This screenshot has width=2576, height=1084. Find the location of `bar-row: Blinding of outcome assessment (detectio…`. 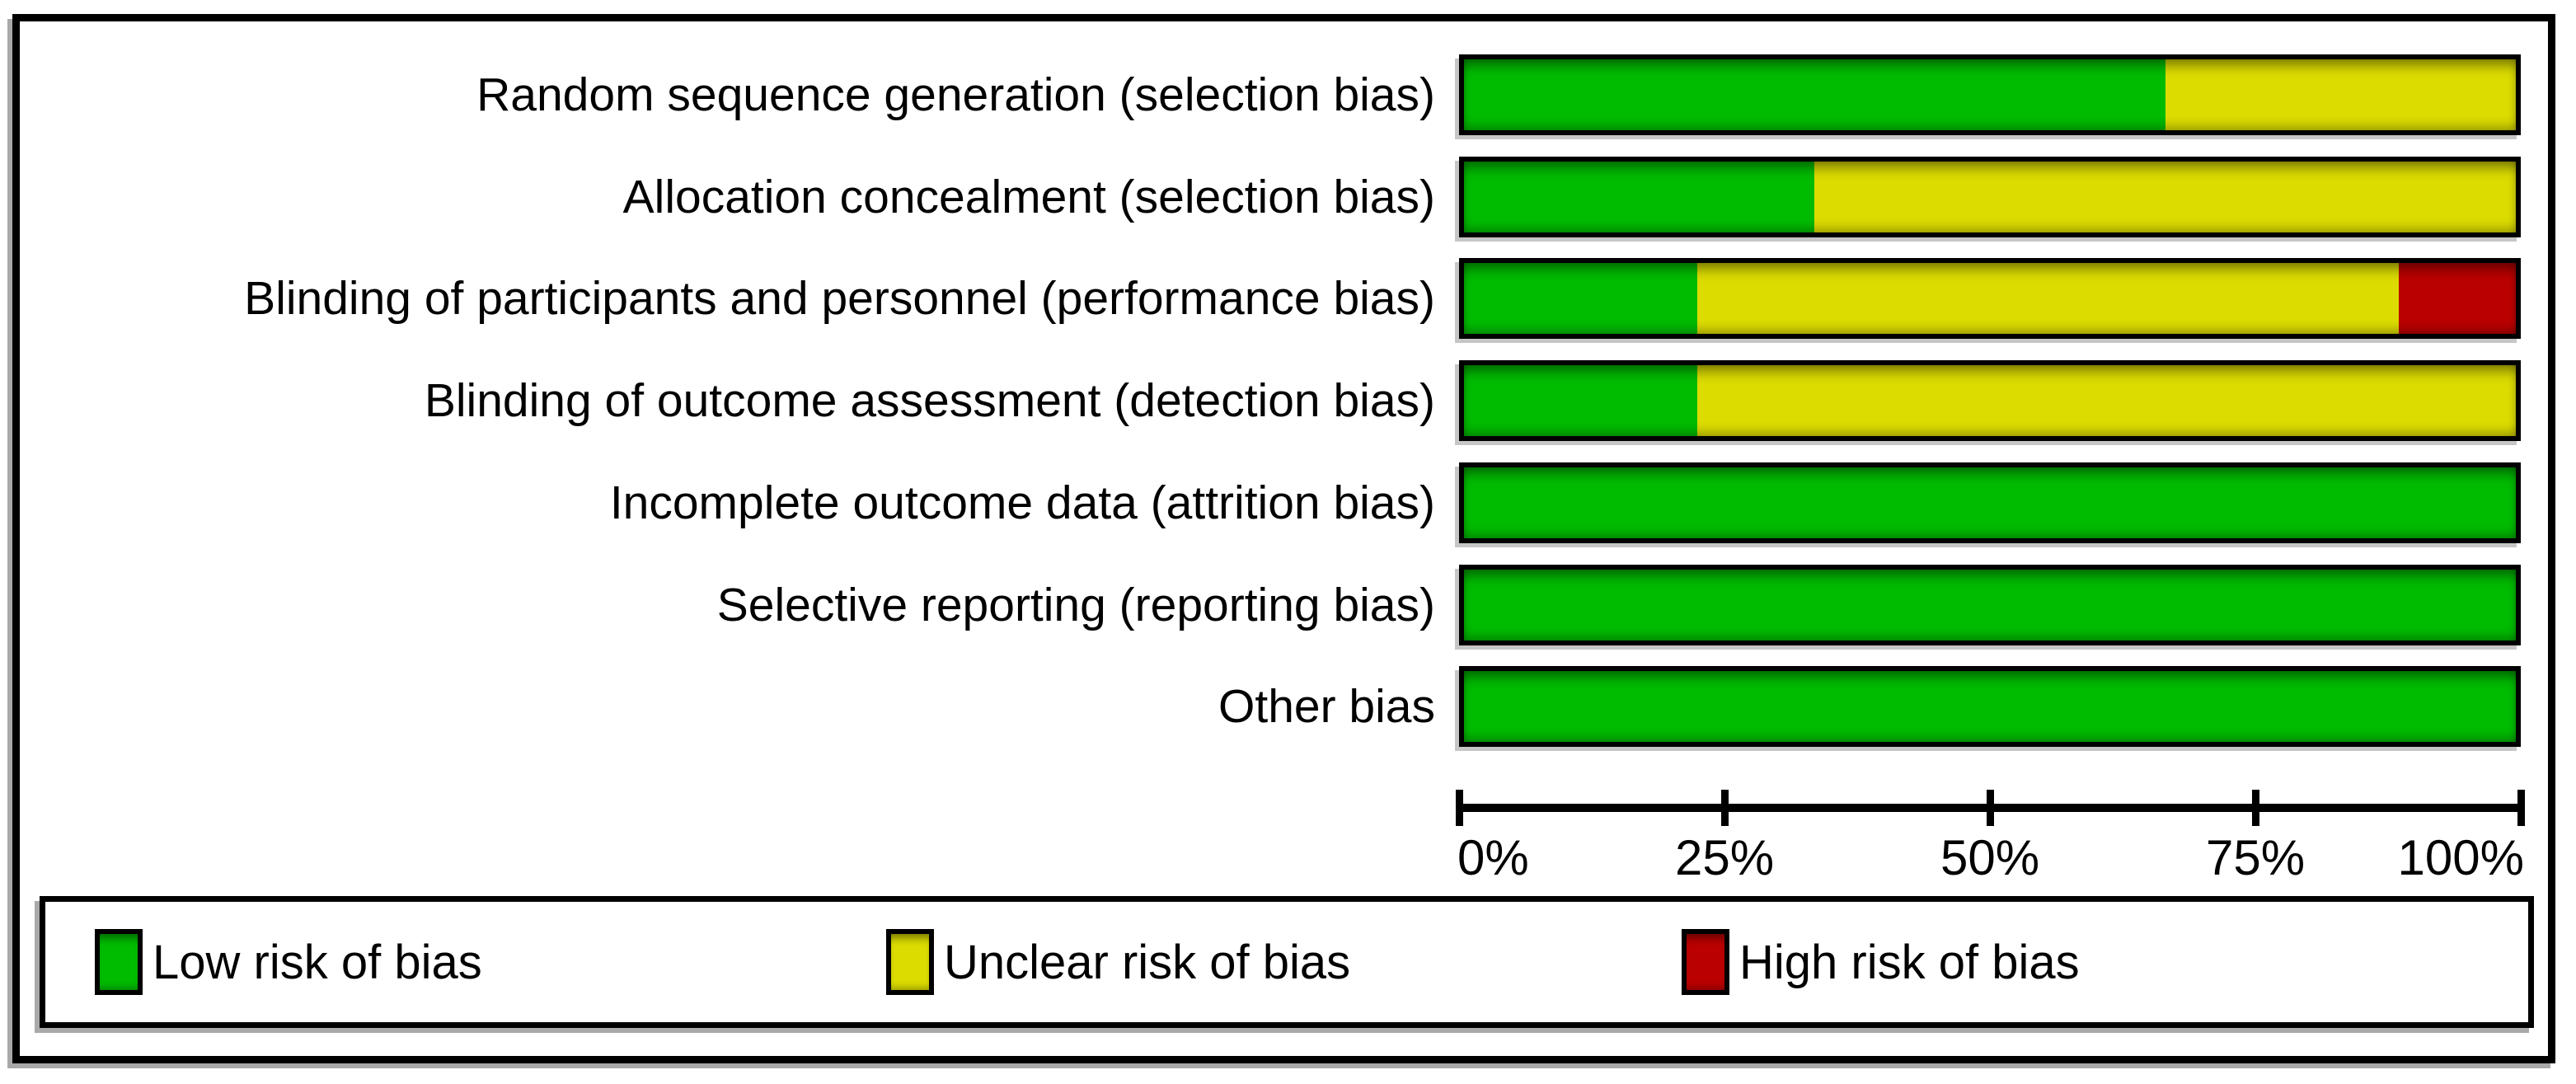

bar-row: Blinding of outcome assessment (detectio… is located at coordinates (1284, 400).